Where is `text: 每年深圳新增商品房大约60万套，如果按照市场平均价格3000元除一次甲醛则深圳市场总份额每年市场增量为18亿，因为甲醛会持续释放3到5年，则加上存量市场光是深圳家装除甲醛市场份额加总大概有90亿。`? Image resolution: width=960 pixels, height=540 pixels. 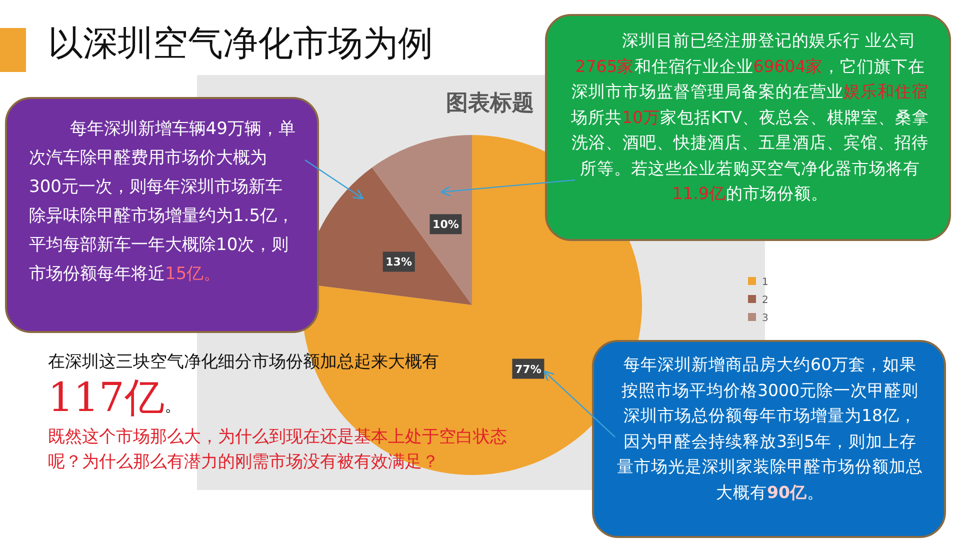 text: 每年深圳新增商品房大约60万套，如果按照市场平均价格3000元除一次甲醛则深圳市场总份额每年市场增量为18亿，因为甲醛会持续释放3到5年，则加上存量市场光是深圳家装除甲醛市场份额加总大概有90亿。 is located at coordinates (769, 439).